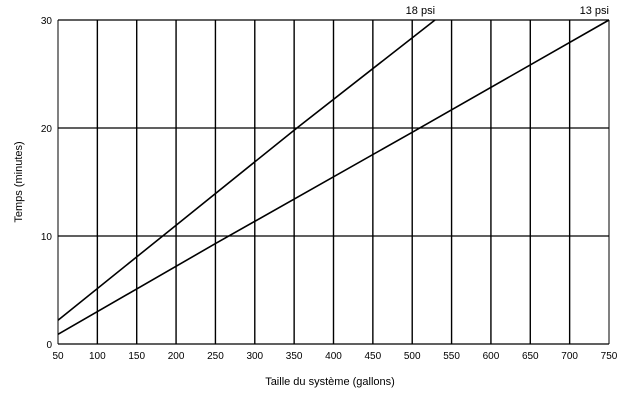 Image resolution: width=639 pixels, height=396 pixels. What do you see at coordinates (420, 11) in the screenshot?
I see `series-label: 18 psi` at bounding box center [420, 11].